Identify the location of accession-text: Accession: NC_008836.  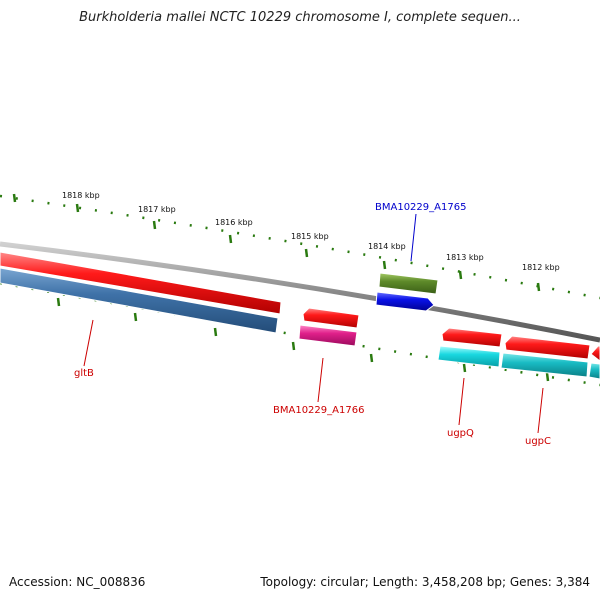
(77, 582).